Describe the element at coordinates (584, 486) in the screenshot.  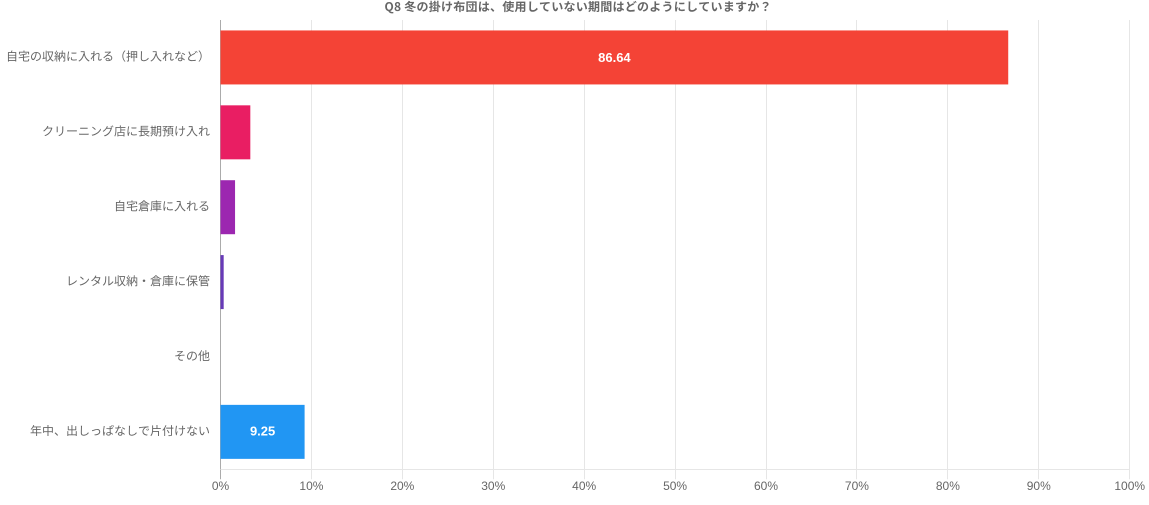
I see `svg-text: 40%` at that location.